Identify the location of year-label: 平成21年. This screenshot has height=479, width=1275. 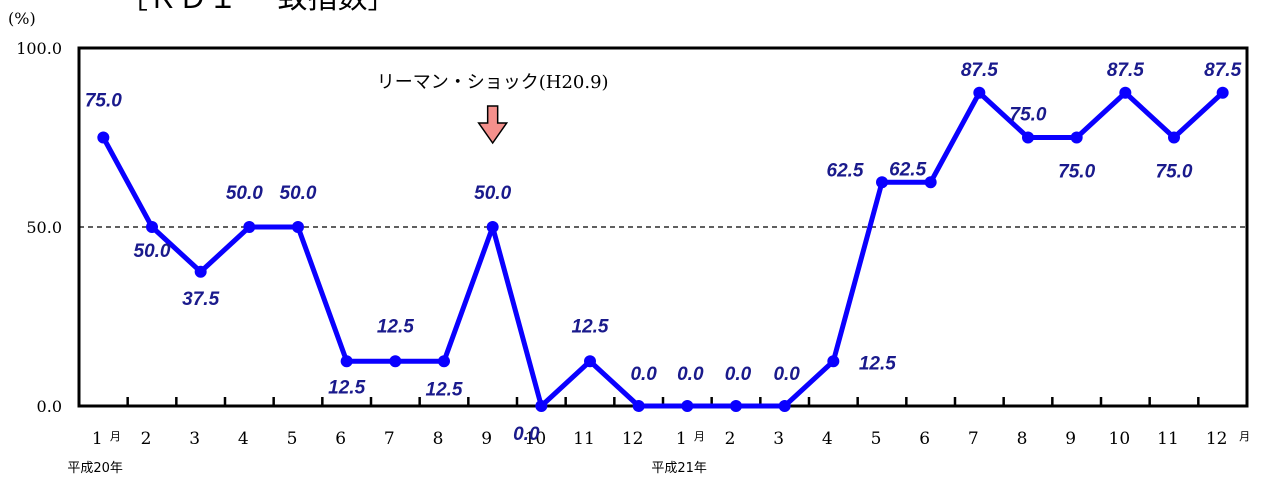
(679, 468).